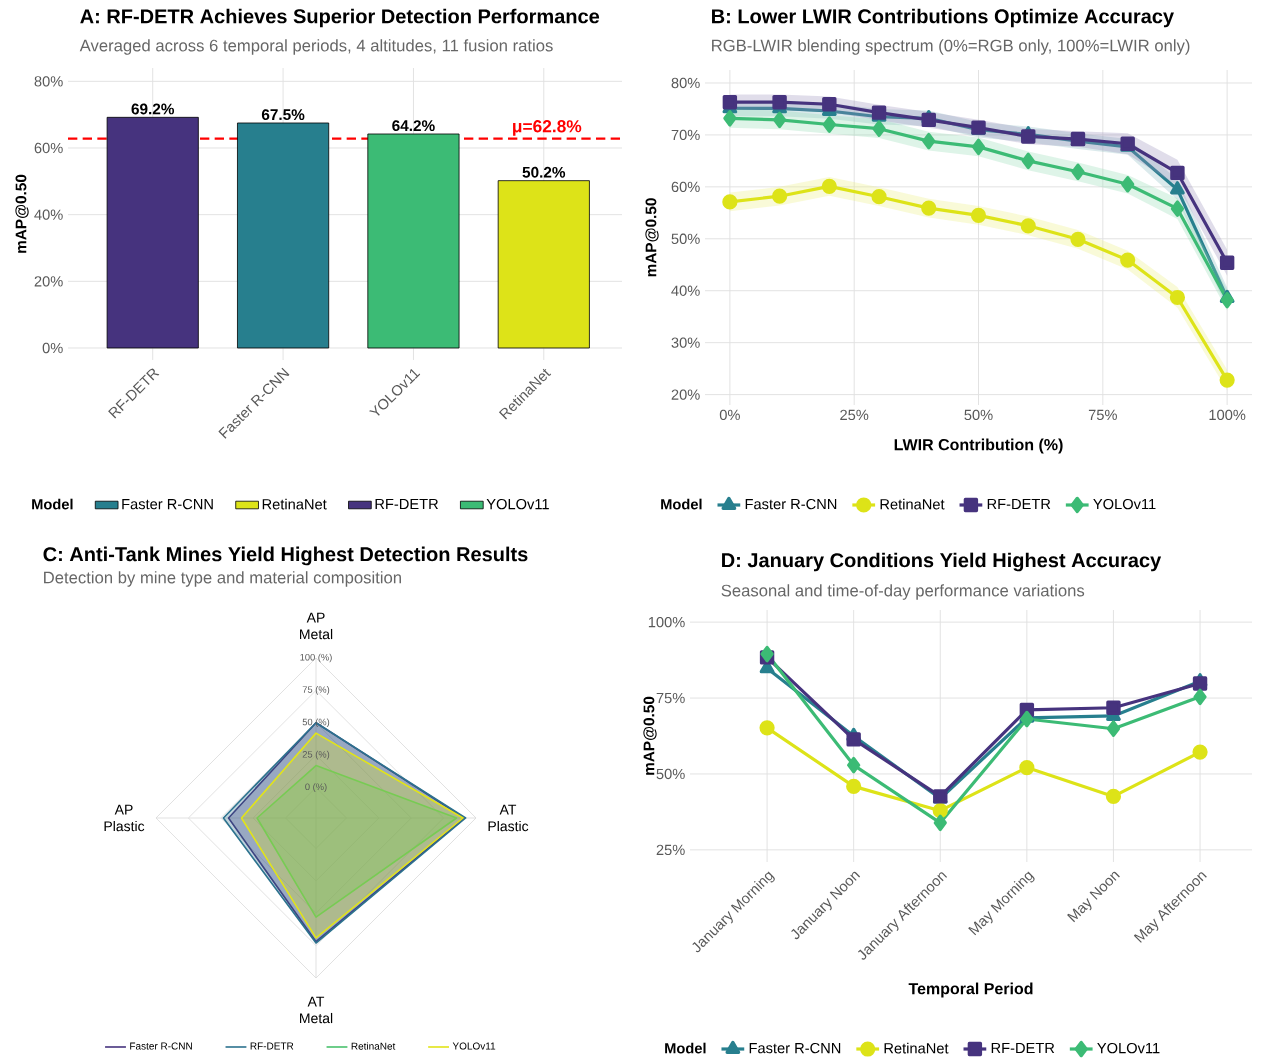 This screenshot has height=1058, width=1271. Describe the element at coordinates (340, 18) in the screenshot. I see `chart-title: A: RF-DETR Achieves Superior Detection Performance` at that location.